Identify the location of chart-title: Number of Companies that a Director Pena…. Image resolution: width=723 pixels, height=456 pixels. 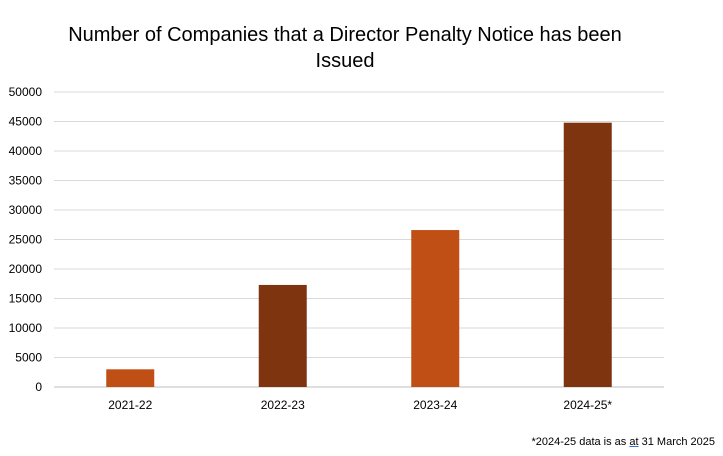
(345, 48).